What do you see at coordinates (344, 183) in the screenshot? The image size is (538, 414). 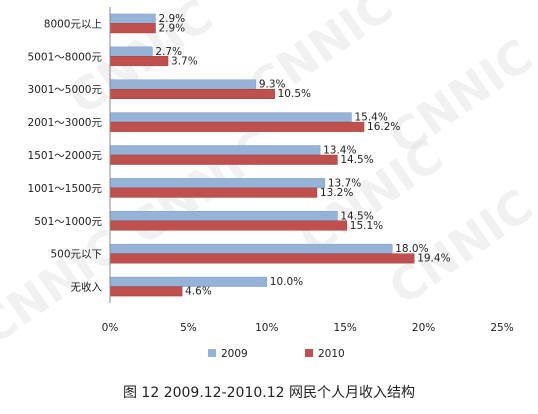 I see `bar-data-label: 13.7%` at bounding box center [344, 183].